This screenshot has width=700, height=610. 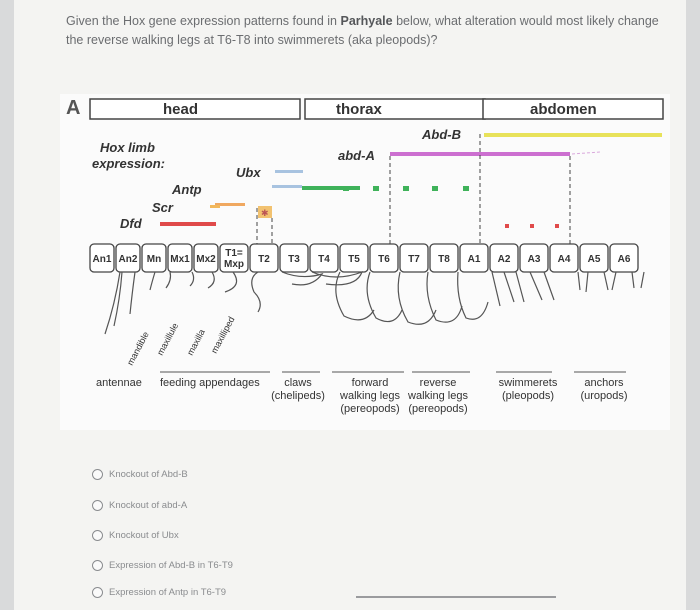 I want to click on segment-label: Mn, so click(x=154, y=259).